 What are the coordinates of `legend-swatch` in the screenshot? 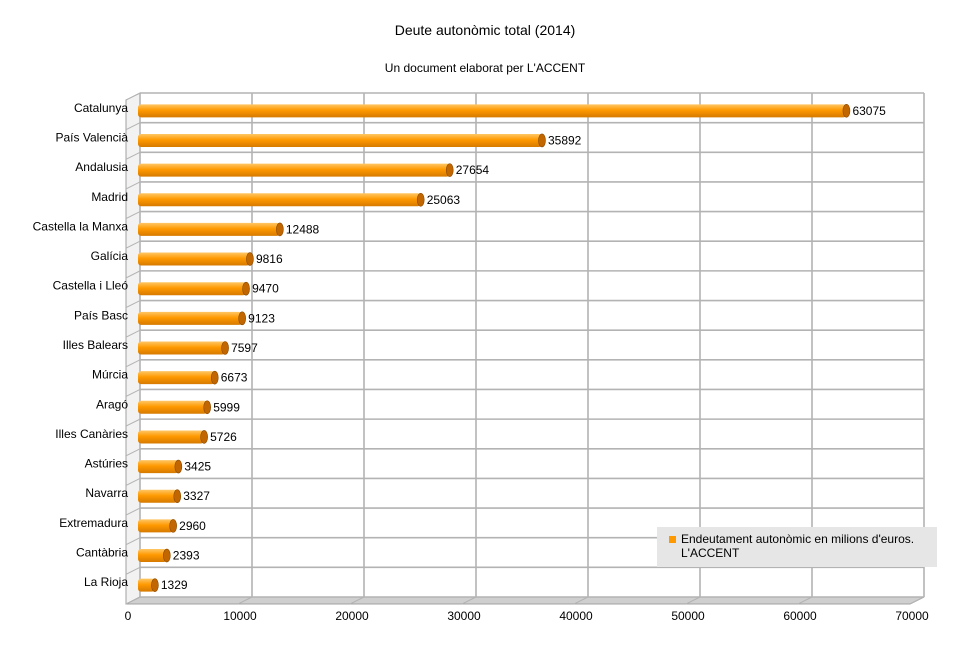 It's located at (672, 539).